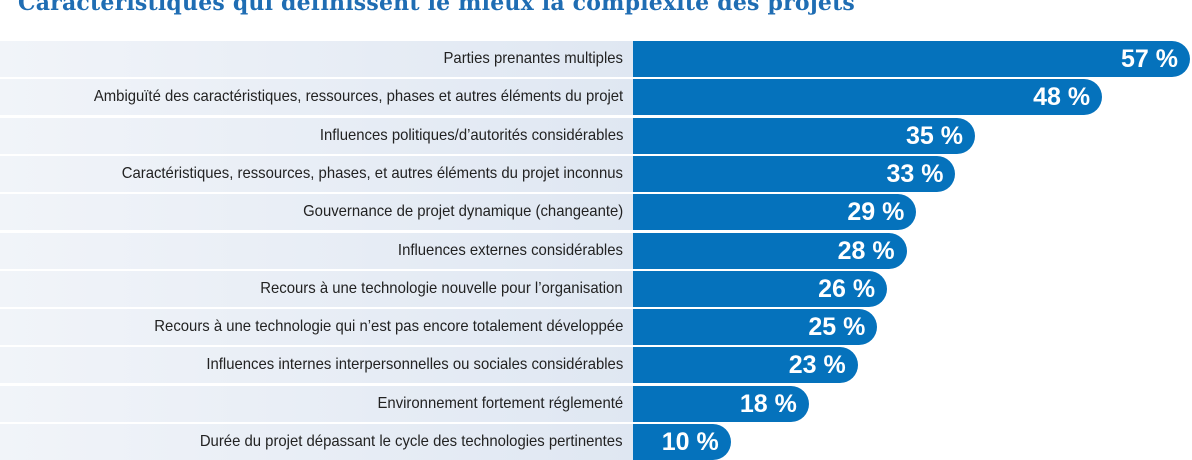  Describe the element at coordinates (817, 365) in the screenshot. I see `data-label: 23 %` at that location.